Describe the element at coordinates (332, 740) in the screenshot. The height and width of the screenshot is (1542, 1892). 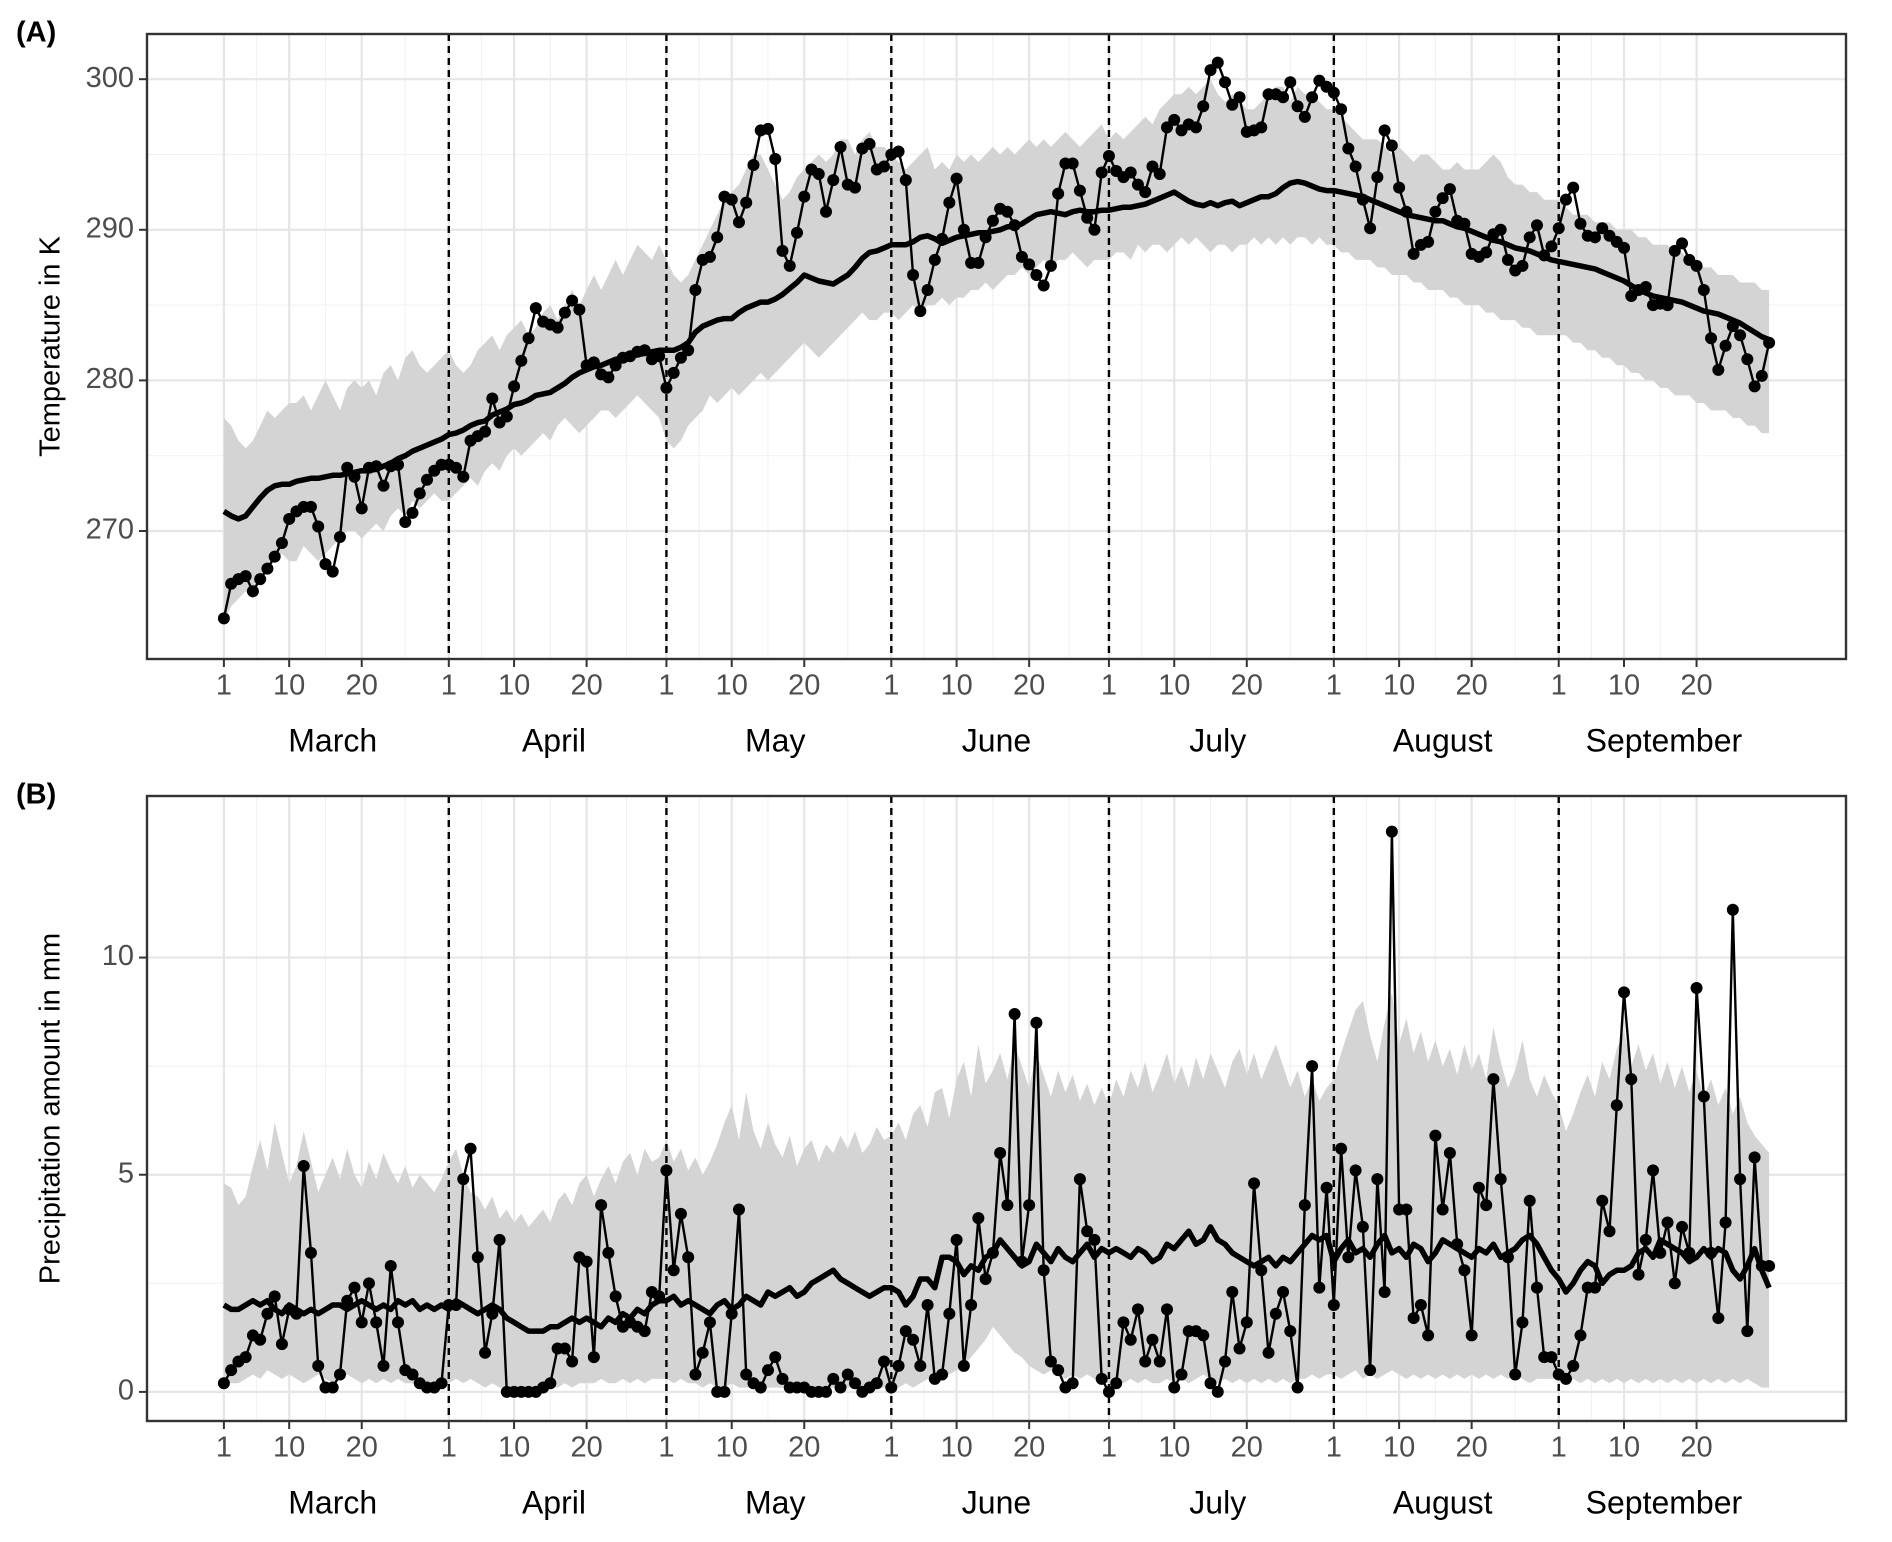
I see `month-label: March` at that location.